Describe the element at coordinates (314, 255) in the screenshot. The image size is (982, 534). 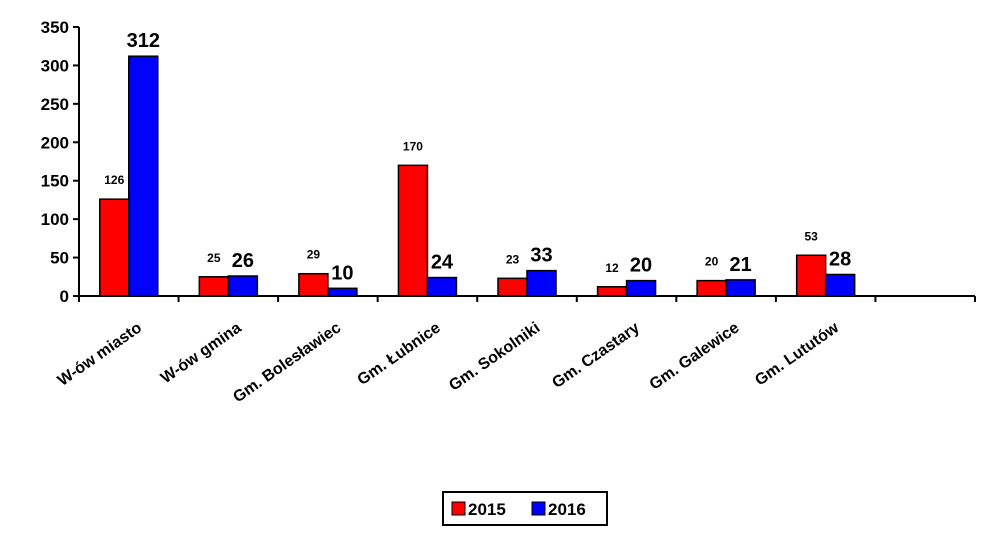
I see `data-label-2015-2: 29` at that location.